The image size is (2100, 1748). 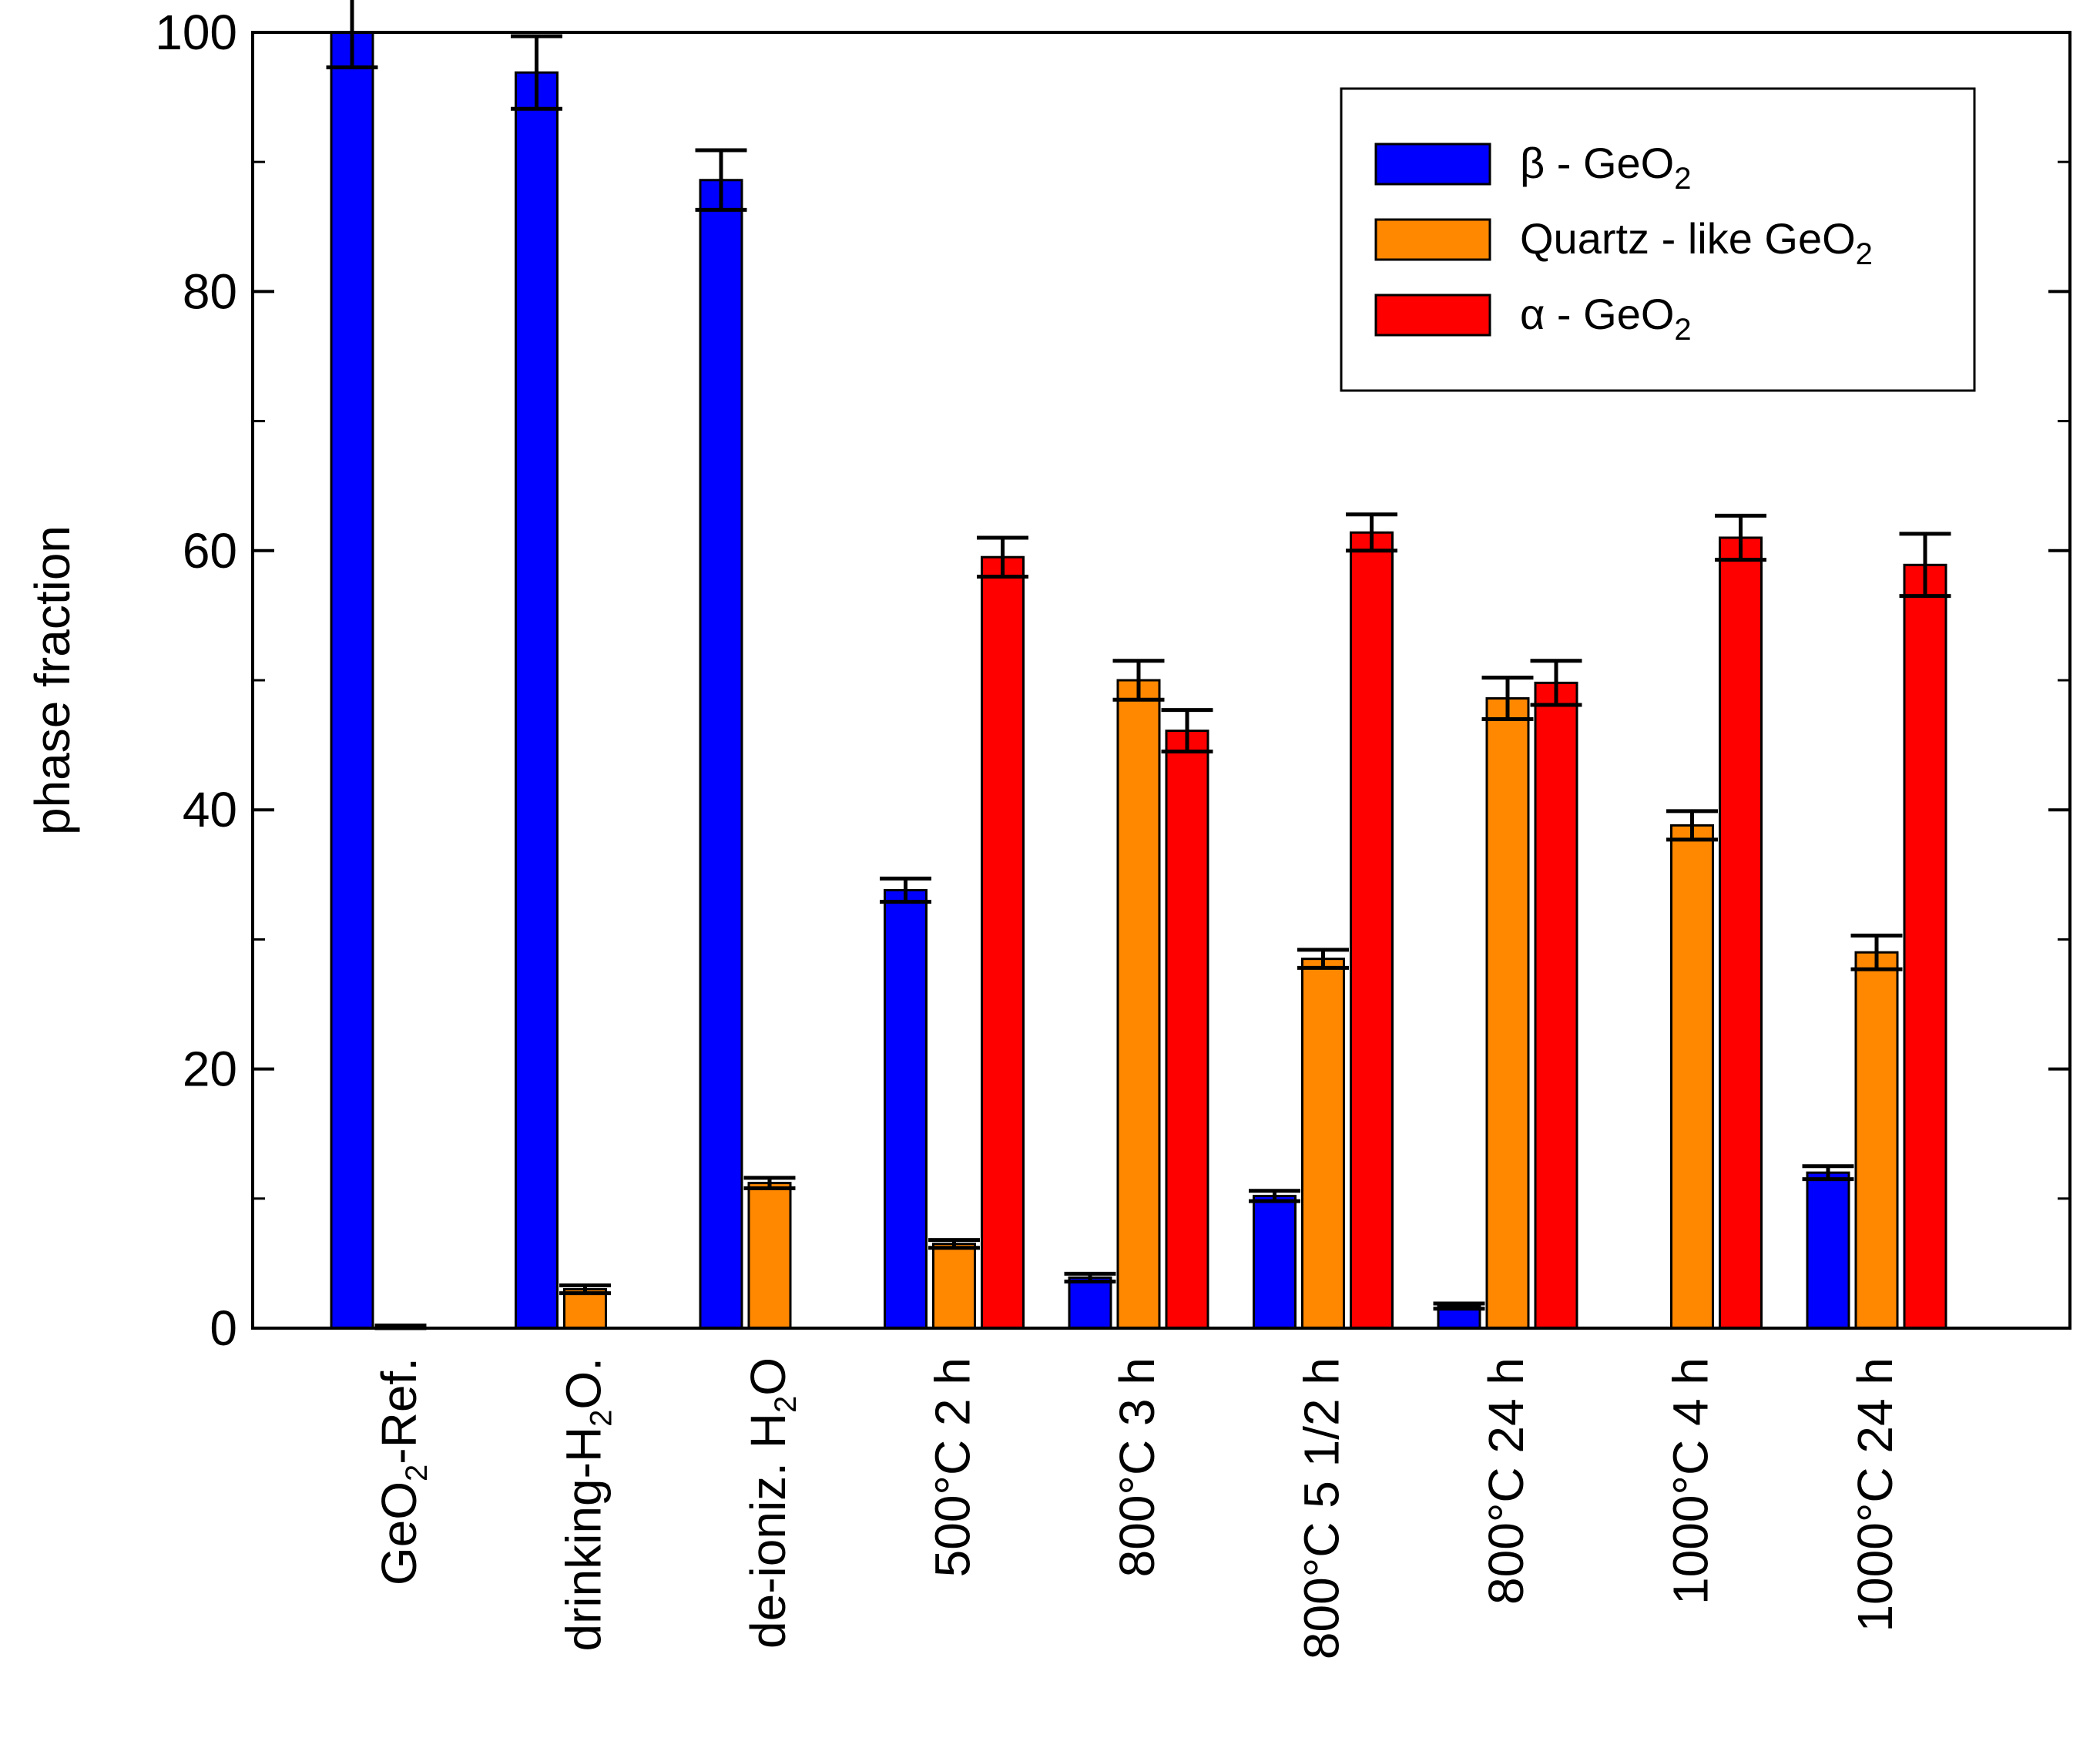 I want to click on y-tick-label: 80, so click(x=210, y=291).